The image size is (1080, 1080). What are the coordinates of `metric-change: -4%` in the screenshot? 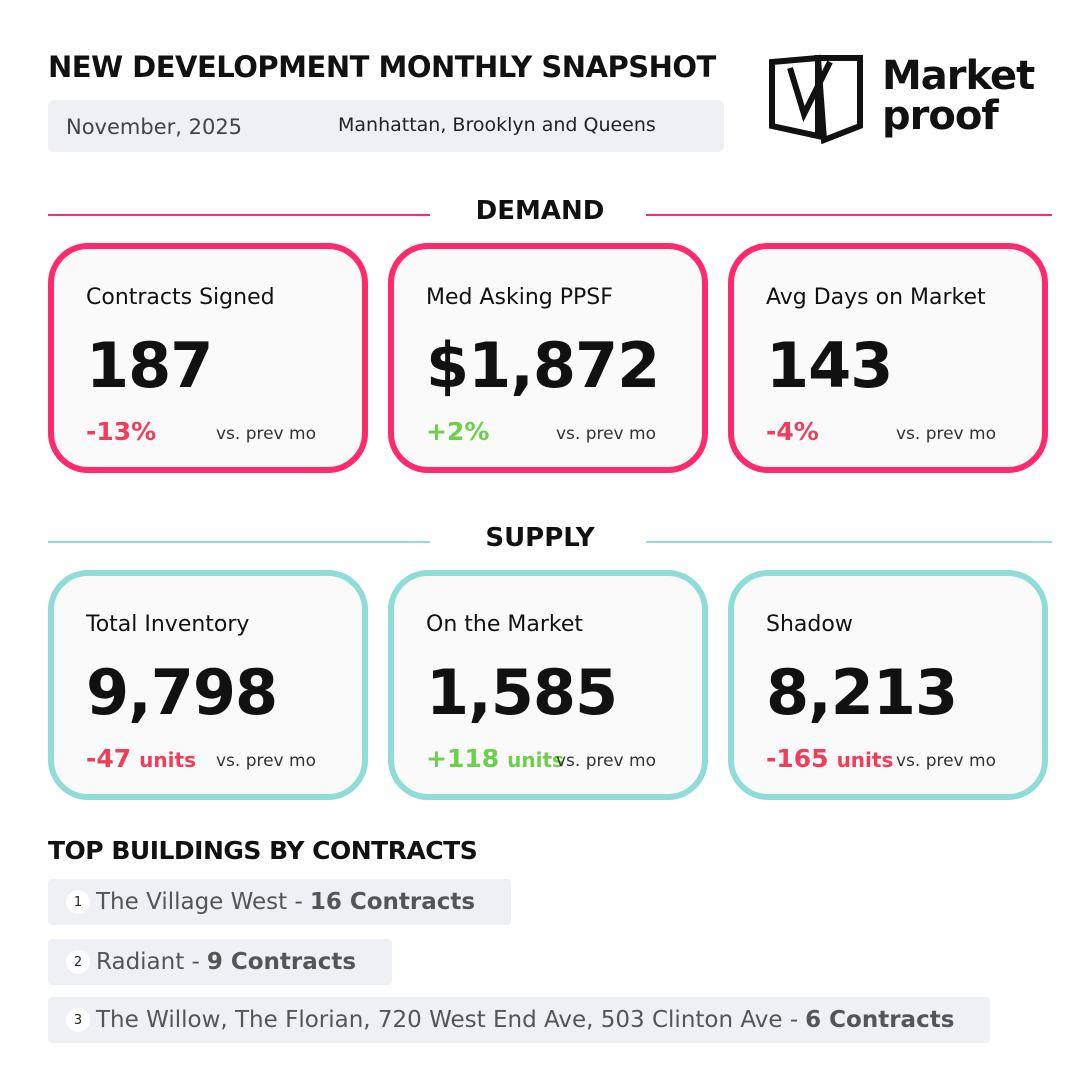 It's located at (792, 431).